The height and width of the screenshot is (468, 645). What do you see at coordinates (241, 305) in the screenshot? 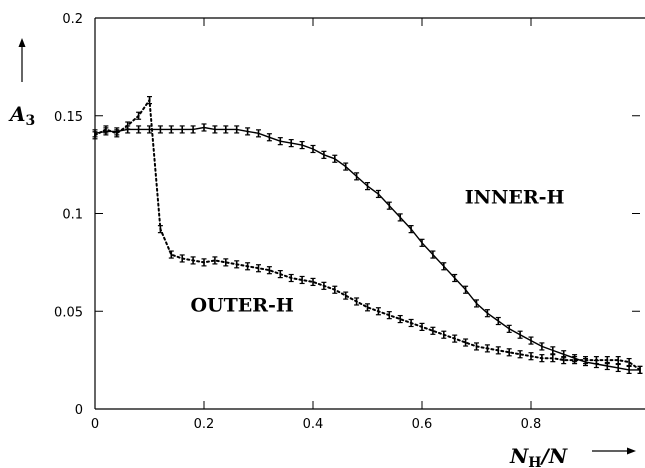
I see `annotation-label: OUTER-H` at bounding box center [241, 305].